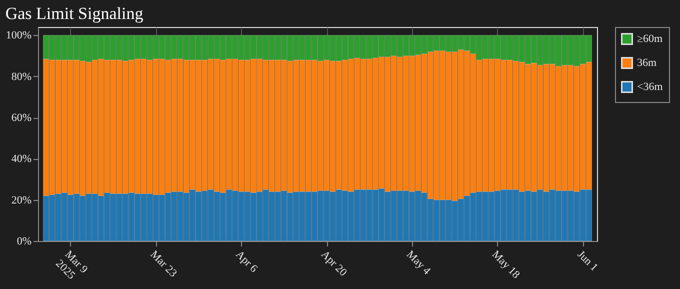  Describe the element at coordinates (647, 63) in the screenshot. I see `legend-label: 36m` at that location.